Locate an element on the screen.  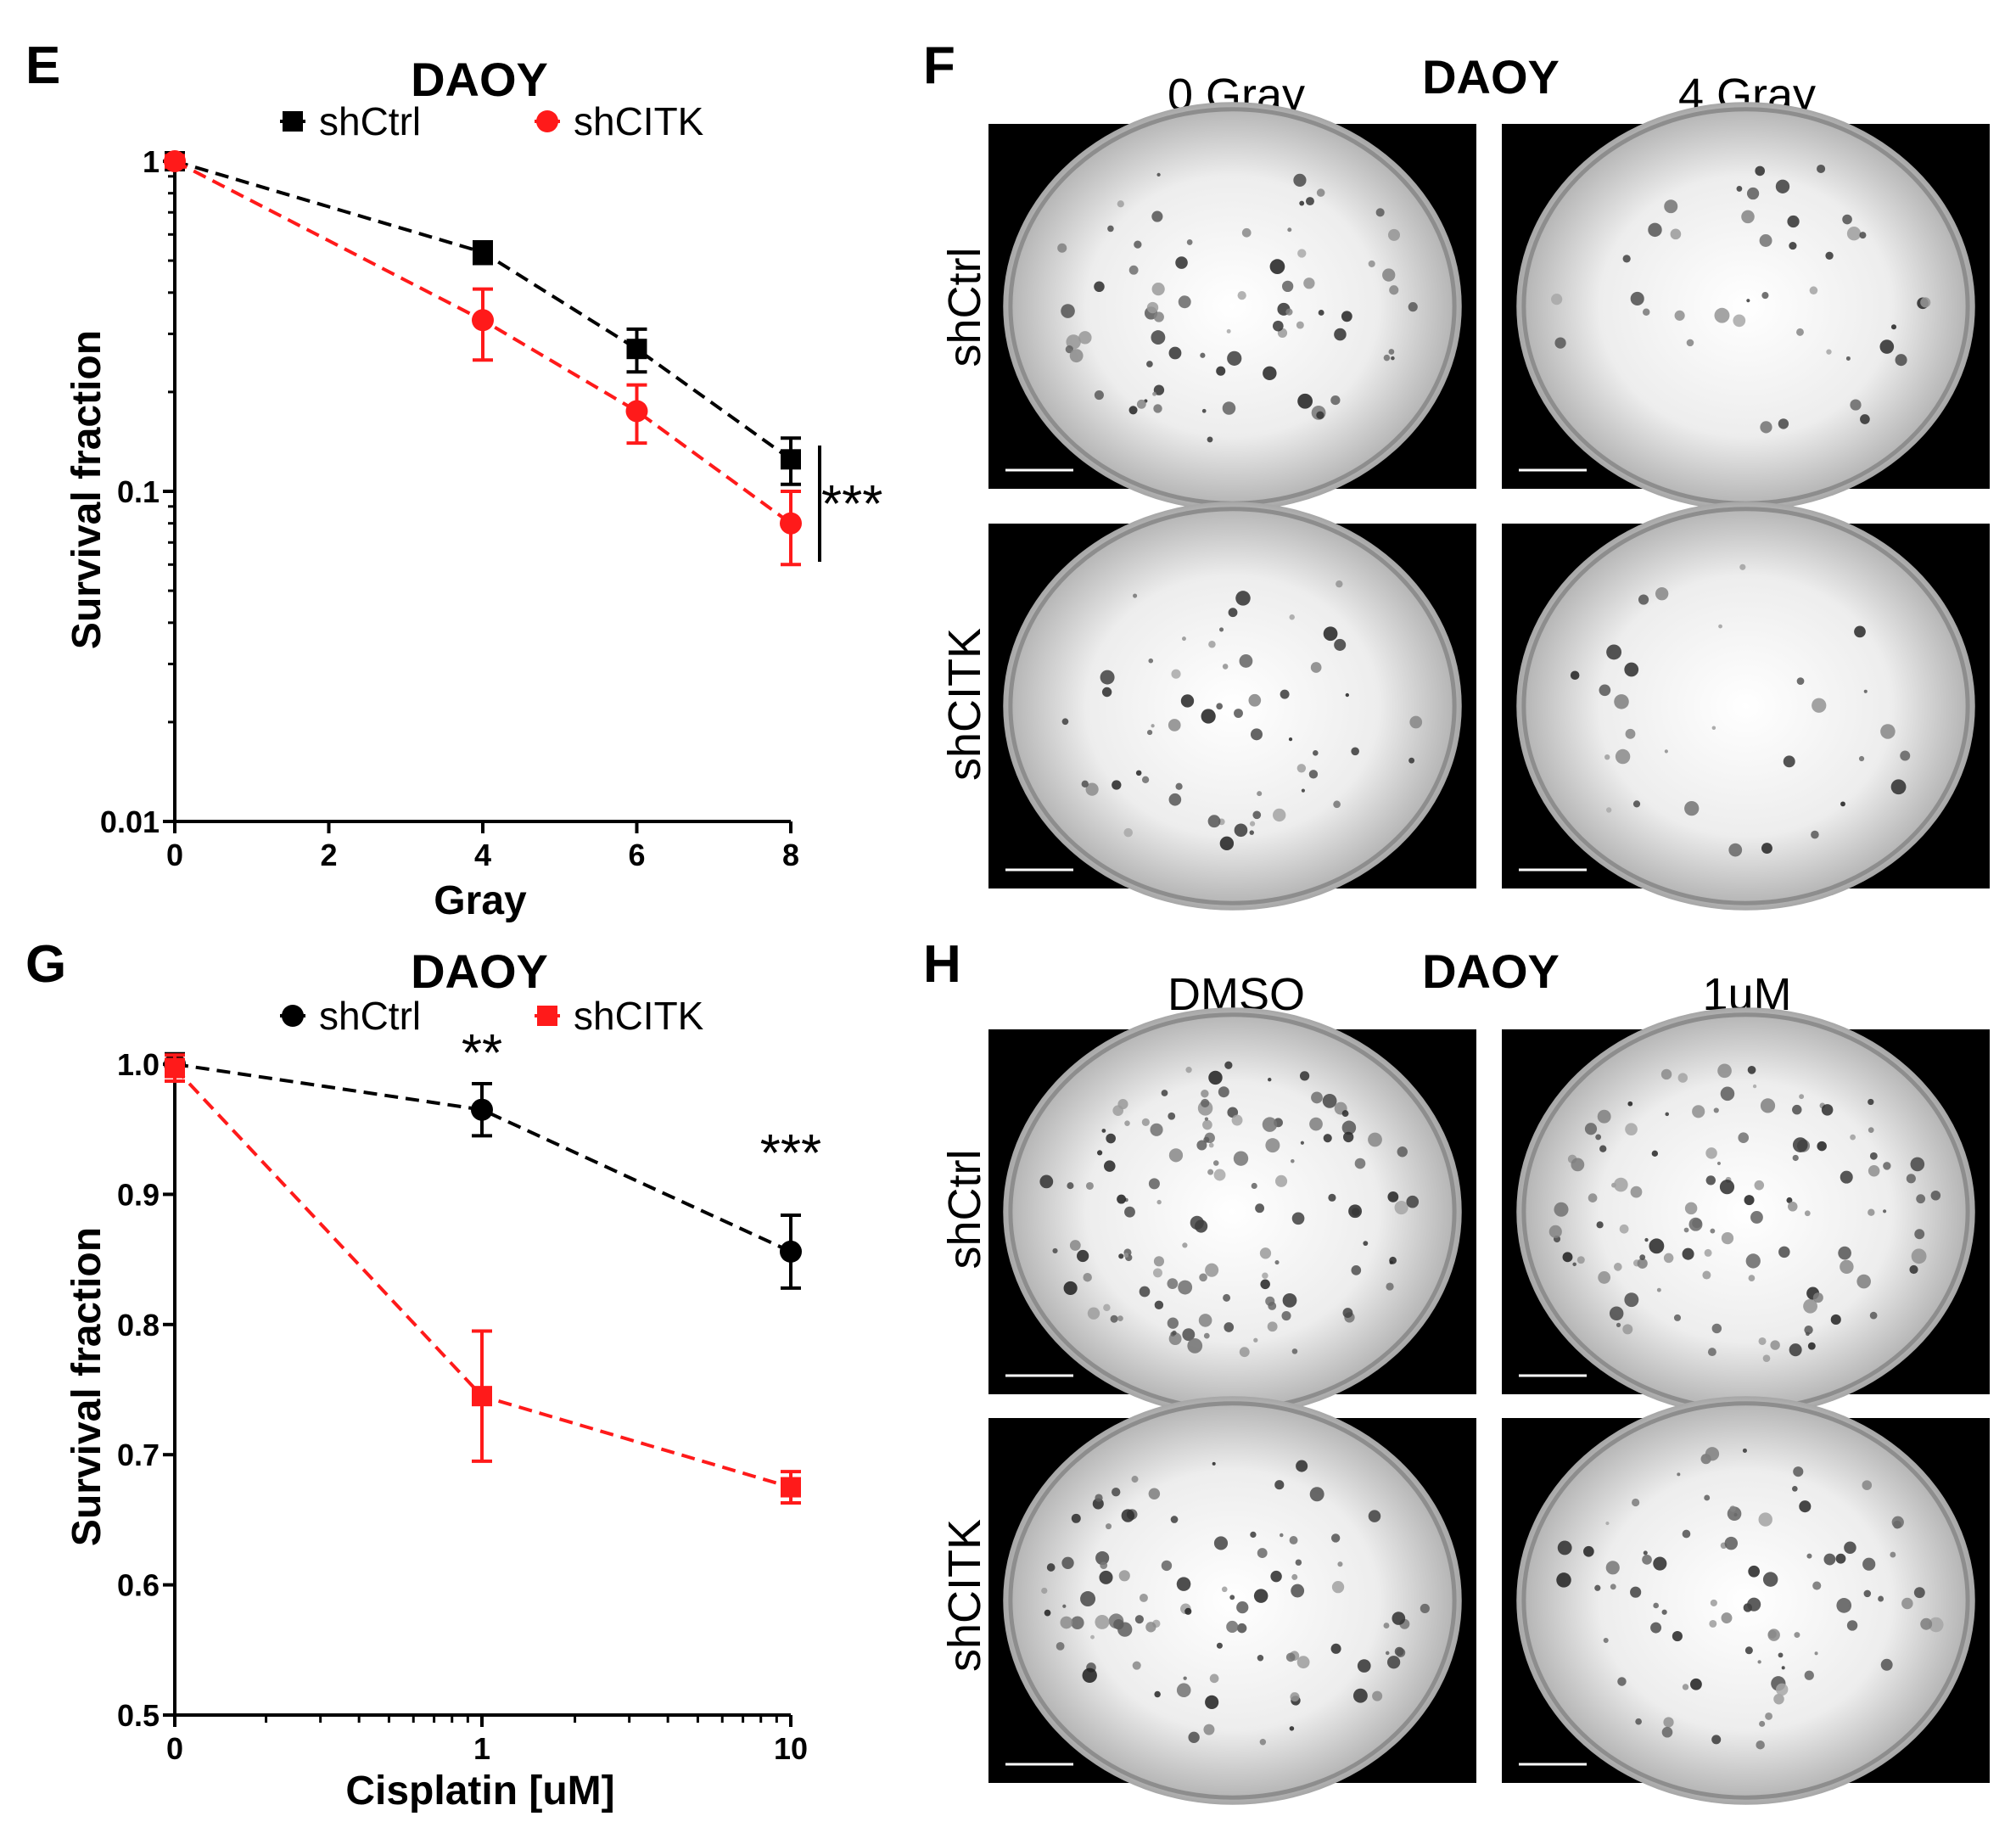
legend-label: shCITK is located at coordinates (639, 1016).